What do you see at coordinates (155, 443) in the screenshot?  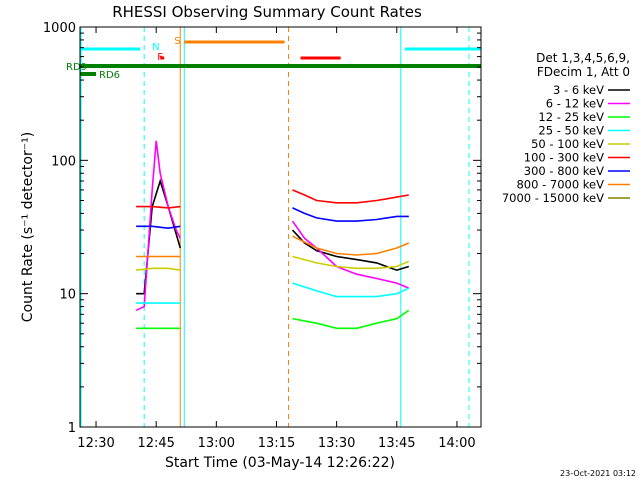 I see `x-tick-label-1: 12:45` at bounding box center [155, 443].